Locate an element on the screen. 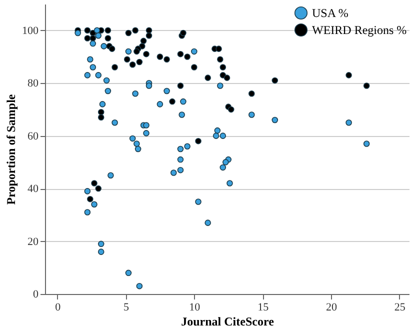 The width and height of the screenshot is (417, 333). x-tick-label: 5 is located at coordinates (126, 308).